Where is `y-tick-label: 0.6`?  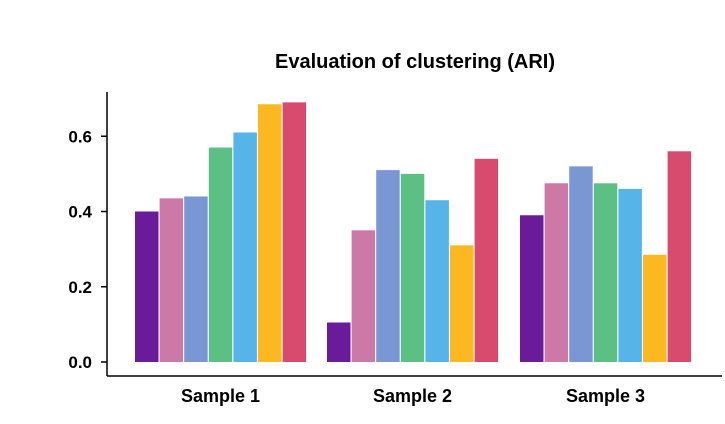
y-tick-label: 0.6 is located at coordinates (80, 136).